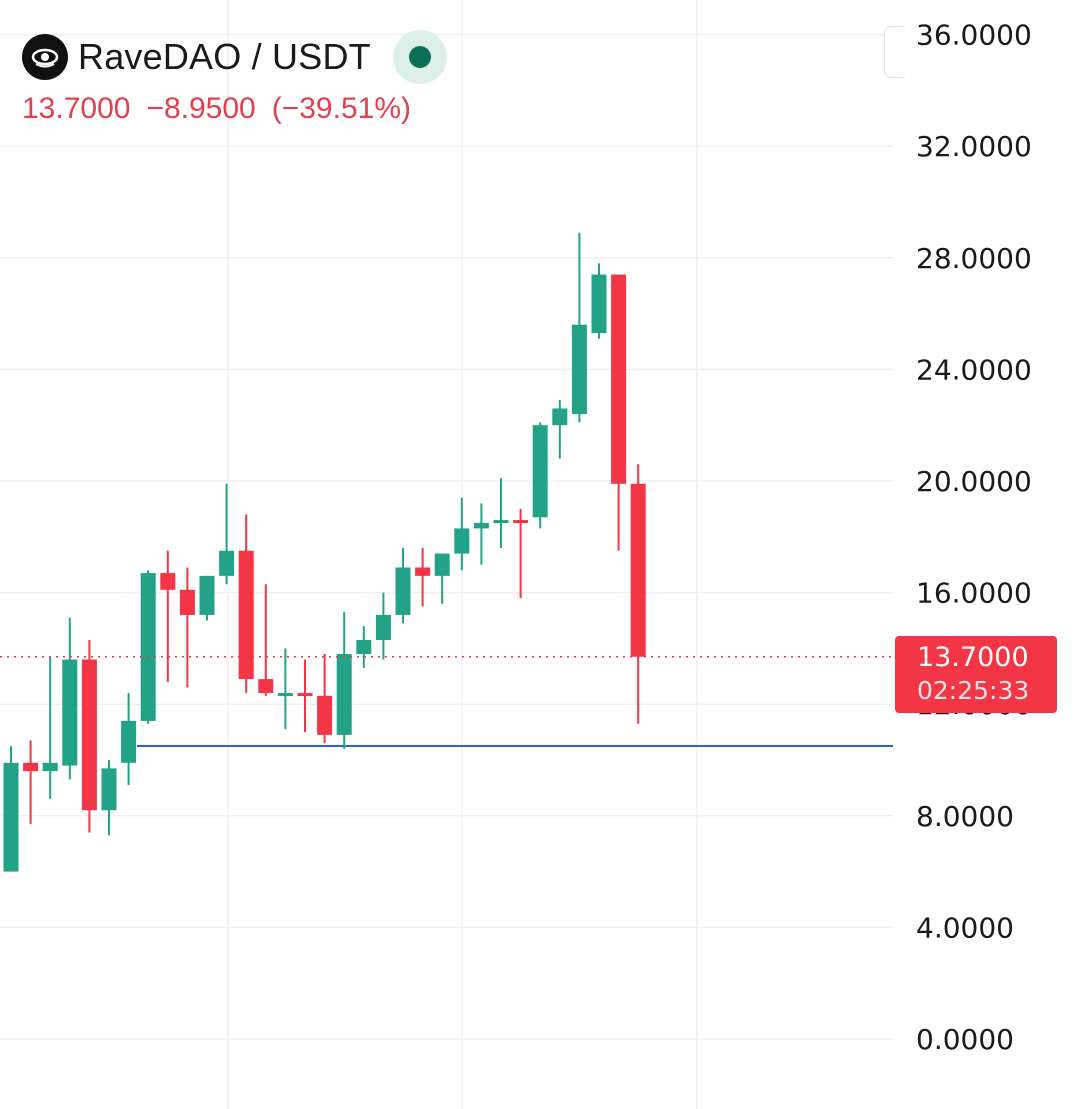  I want to click on y-tick-label: 4.0000, so click(965, 927).